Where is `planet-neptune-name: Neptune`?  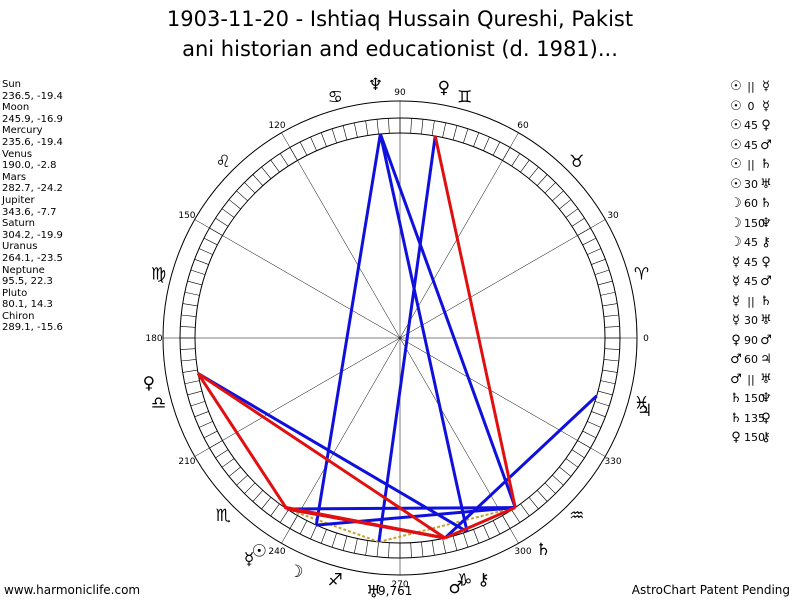 planet-neptune-name: Neptune is located at coordinates (23, 270).